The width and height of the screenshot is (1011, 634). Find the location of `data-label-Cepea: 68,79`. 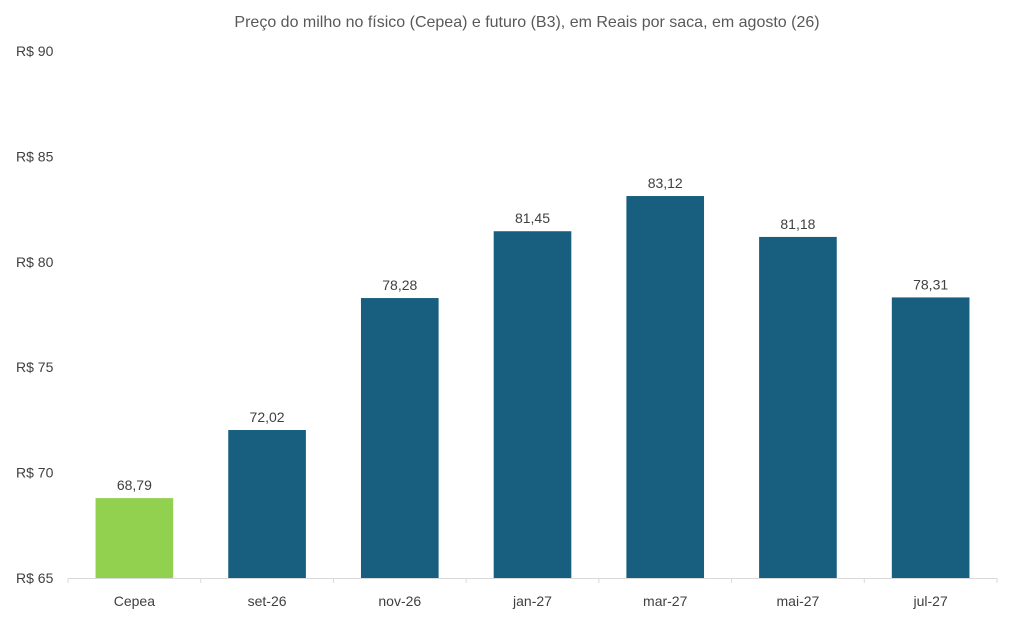

data-label-Cepea: 68,79 is located at coordinates (134, 485).